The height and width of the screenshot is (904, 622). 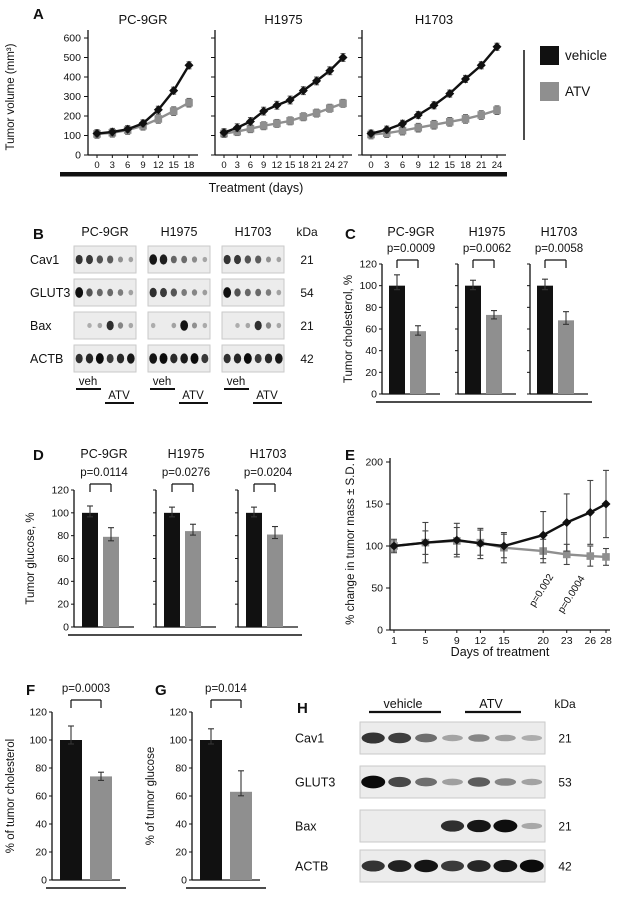 What do you see at coordinates (63, 559) in the screenshot?
I see `y-tick-label: 60` at bounding box center [63, 559].